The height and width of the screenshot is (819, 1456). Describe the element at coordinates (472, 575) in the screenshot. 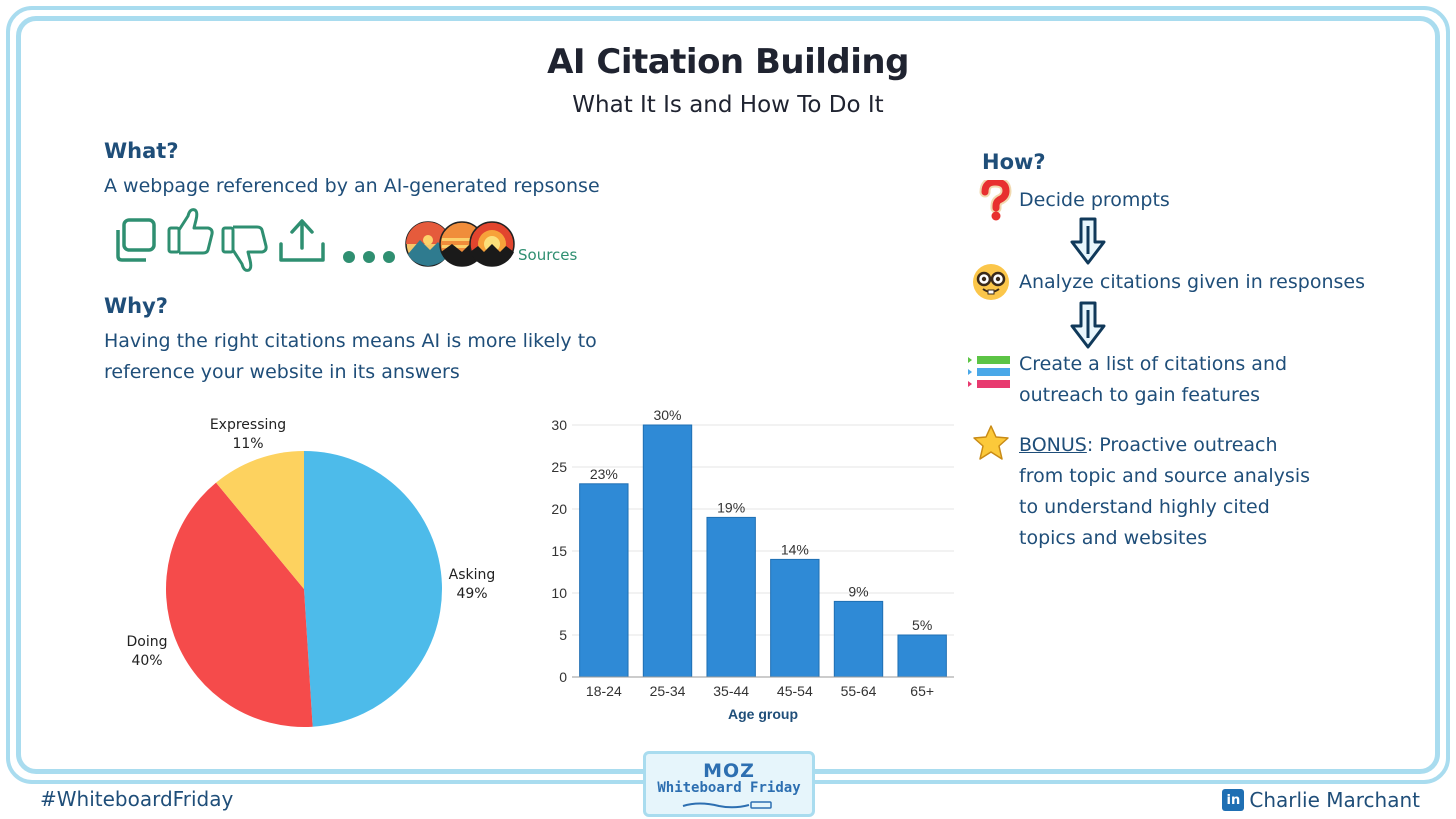

I see `pie-label-name: Asking` at that location.